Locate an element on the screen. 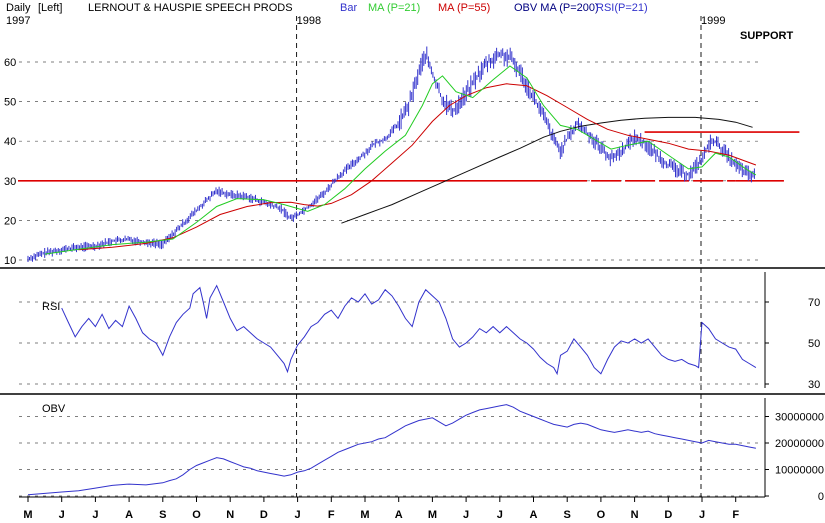 The image size is (825, 523). legend-entry: Bar is located at coordinates (348, 8).